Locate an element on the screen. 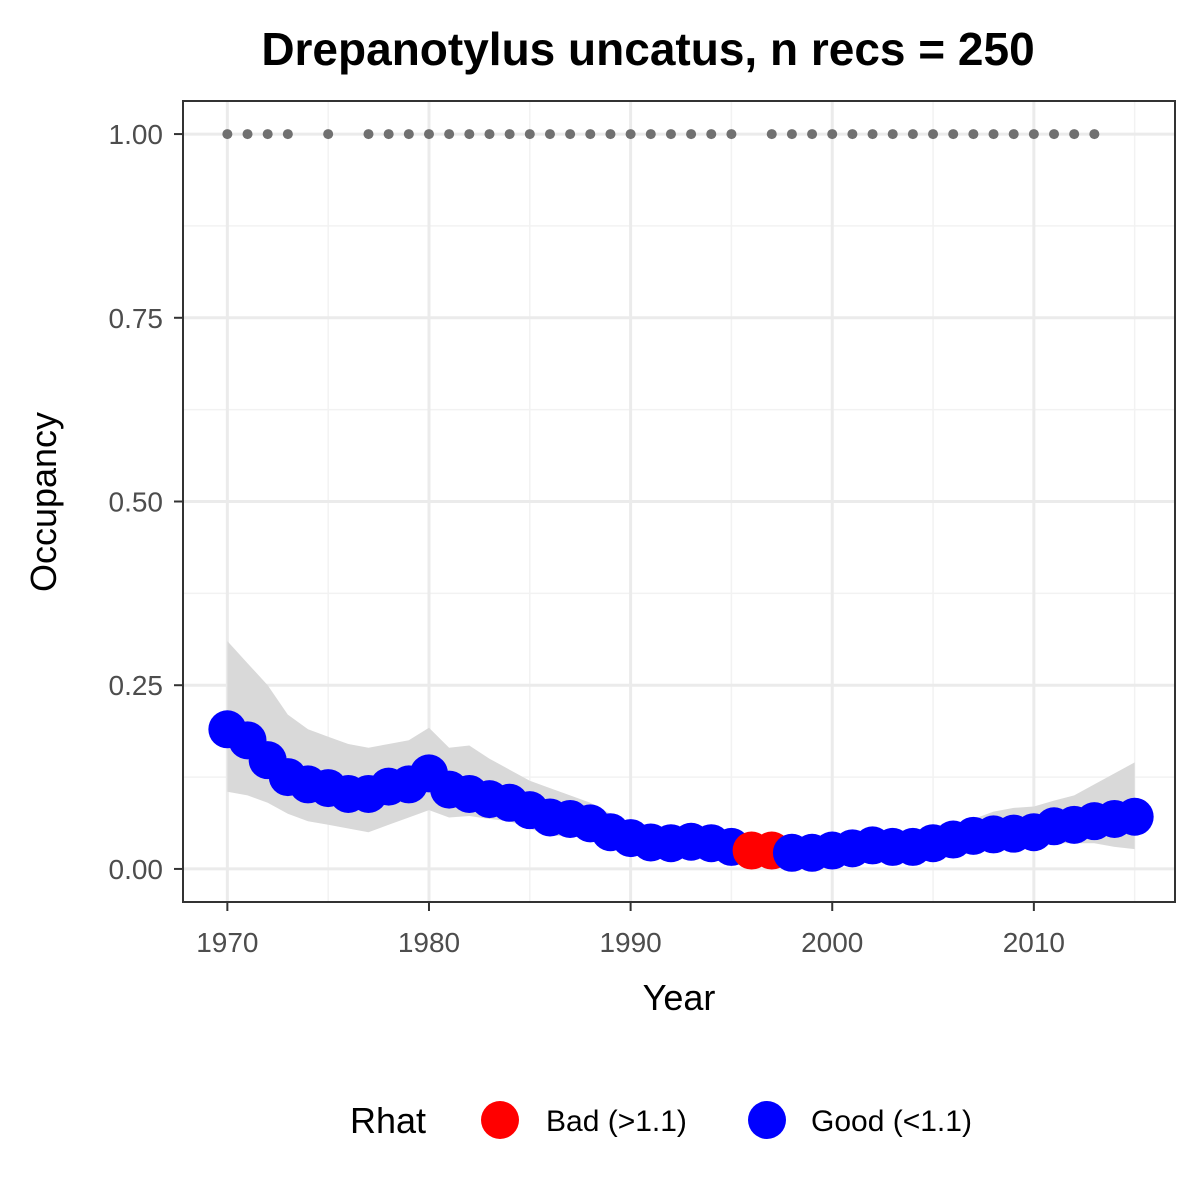  legend: Rhat Bad (>1.1) Good (<1.1) is located at coordinates (661, 1120).